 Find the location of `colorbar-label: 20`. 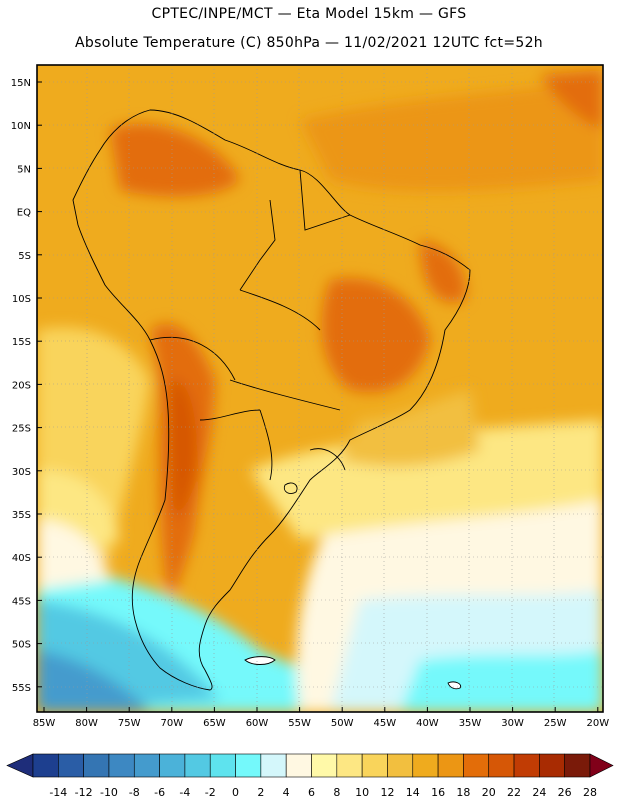

colorbar-label: 20 is located at coordinates (489, 792).